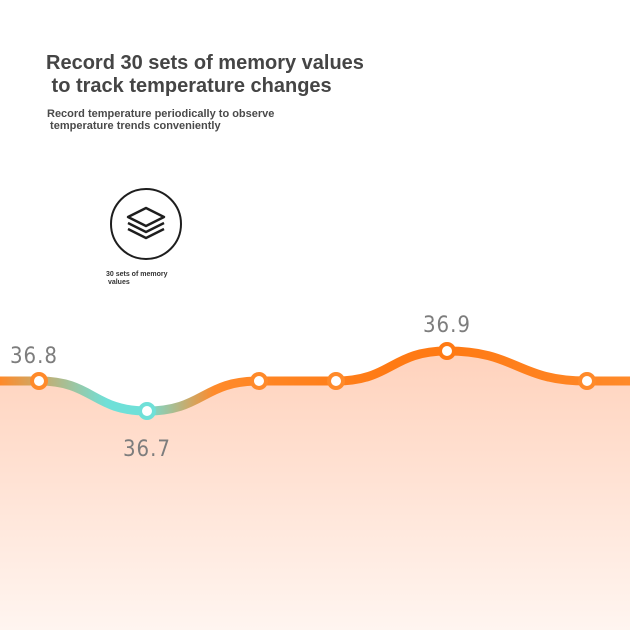 The image size is (630, 630). I want to click on memory-feature-badge, so click(146, 224).